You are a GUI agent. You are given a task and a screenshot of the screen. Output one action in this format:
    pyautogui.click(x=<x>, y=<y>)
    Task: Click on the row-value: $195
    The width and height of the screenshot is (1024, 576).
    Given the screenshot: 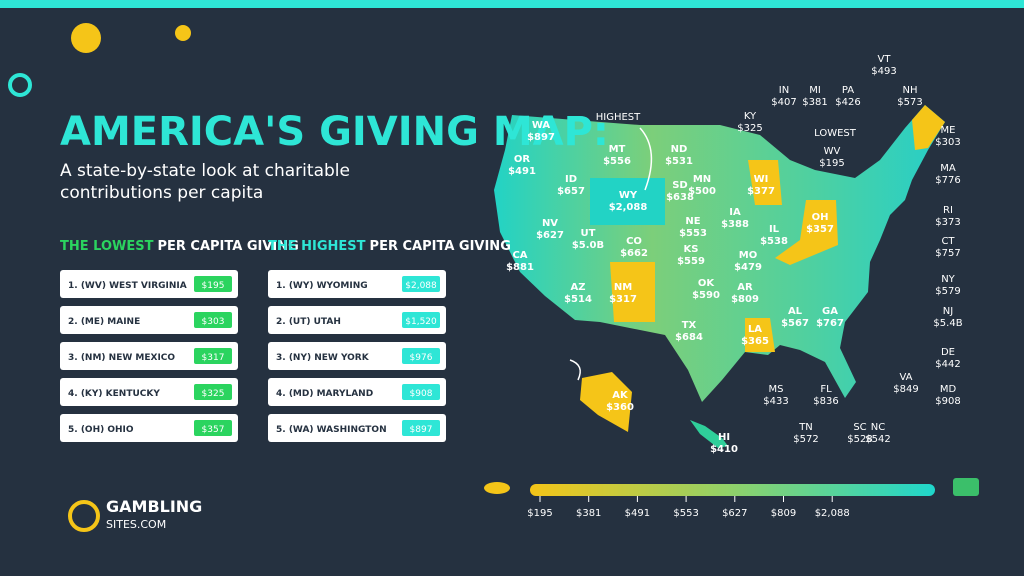 What is the action you would take?
    pyautogui.click(x=213, y=286)
    